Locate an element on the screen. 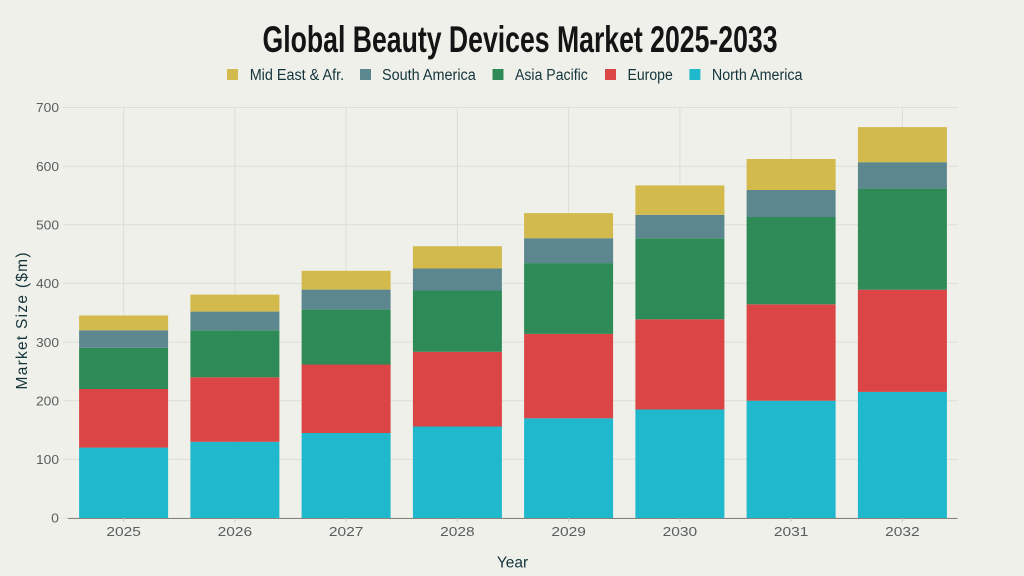 This screenshot has width=1024, height=576. svg-text: 2025 is located at coordinates (123, 531).